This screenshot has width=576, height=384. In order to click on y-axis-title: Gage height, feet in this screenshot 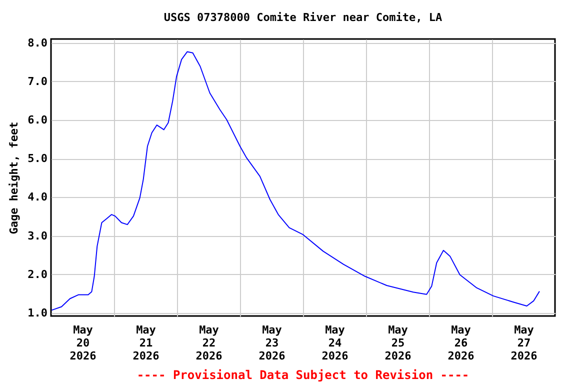, I will do `click(14, 178)`.